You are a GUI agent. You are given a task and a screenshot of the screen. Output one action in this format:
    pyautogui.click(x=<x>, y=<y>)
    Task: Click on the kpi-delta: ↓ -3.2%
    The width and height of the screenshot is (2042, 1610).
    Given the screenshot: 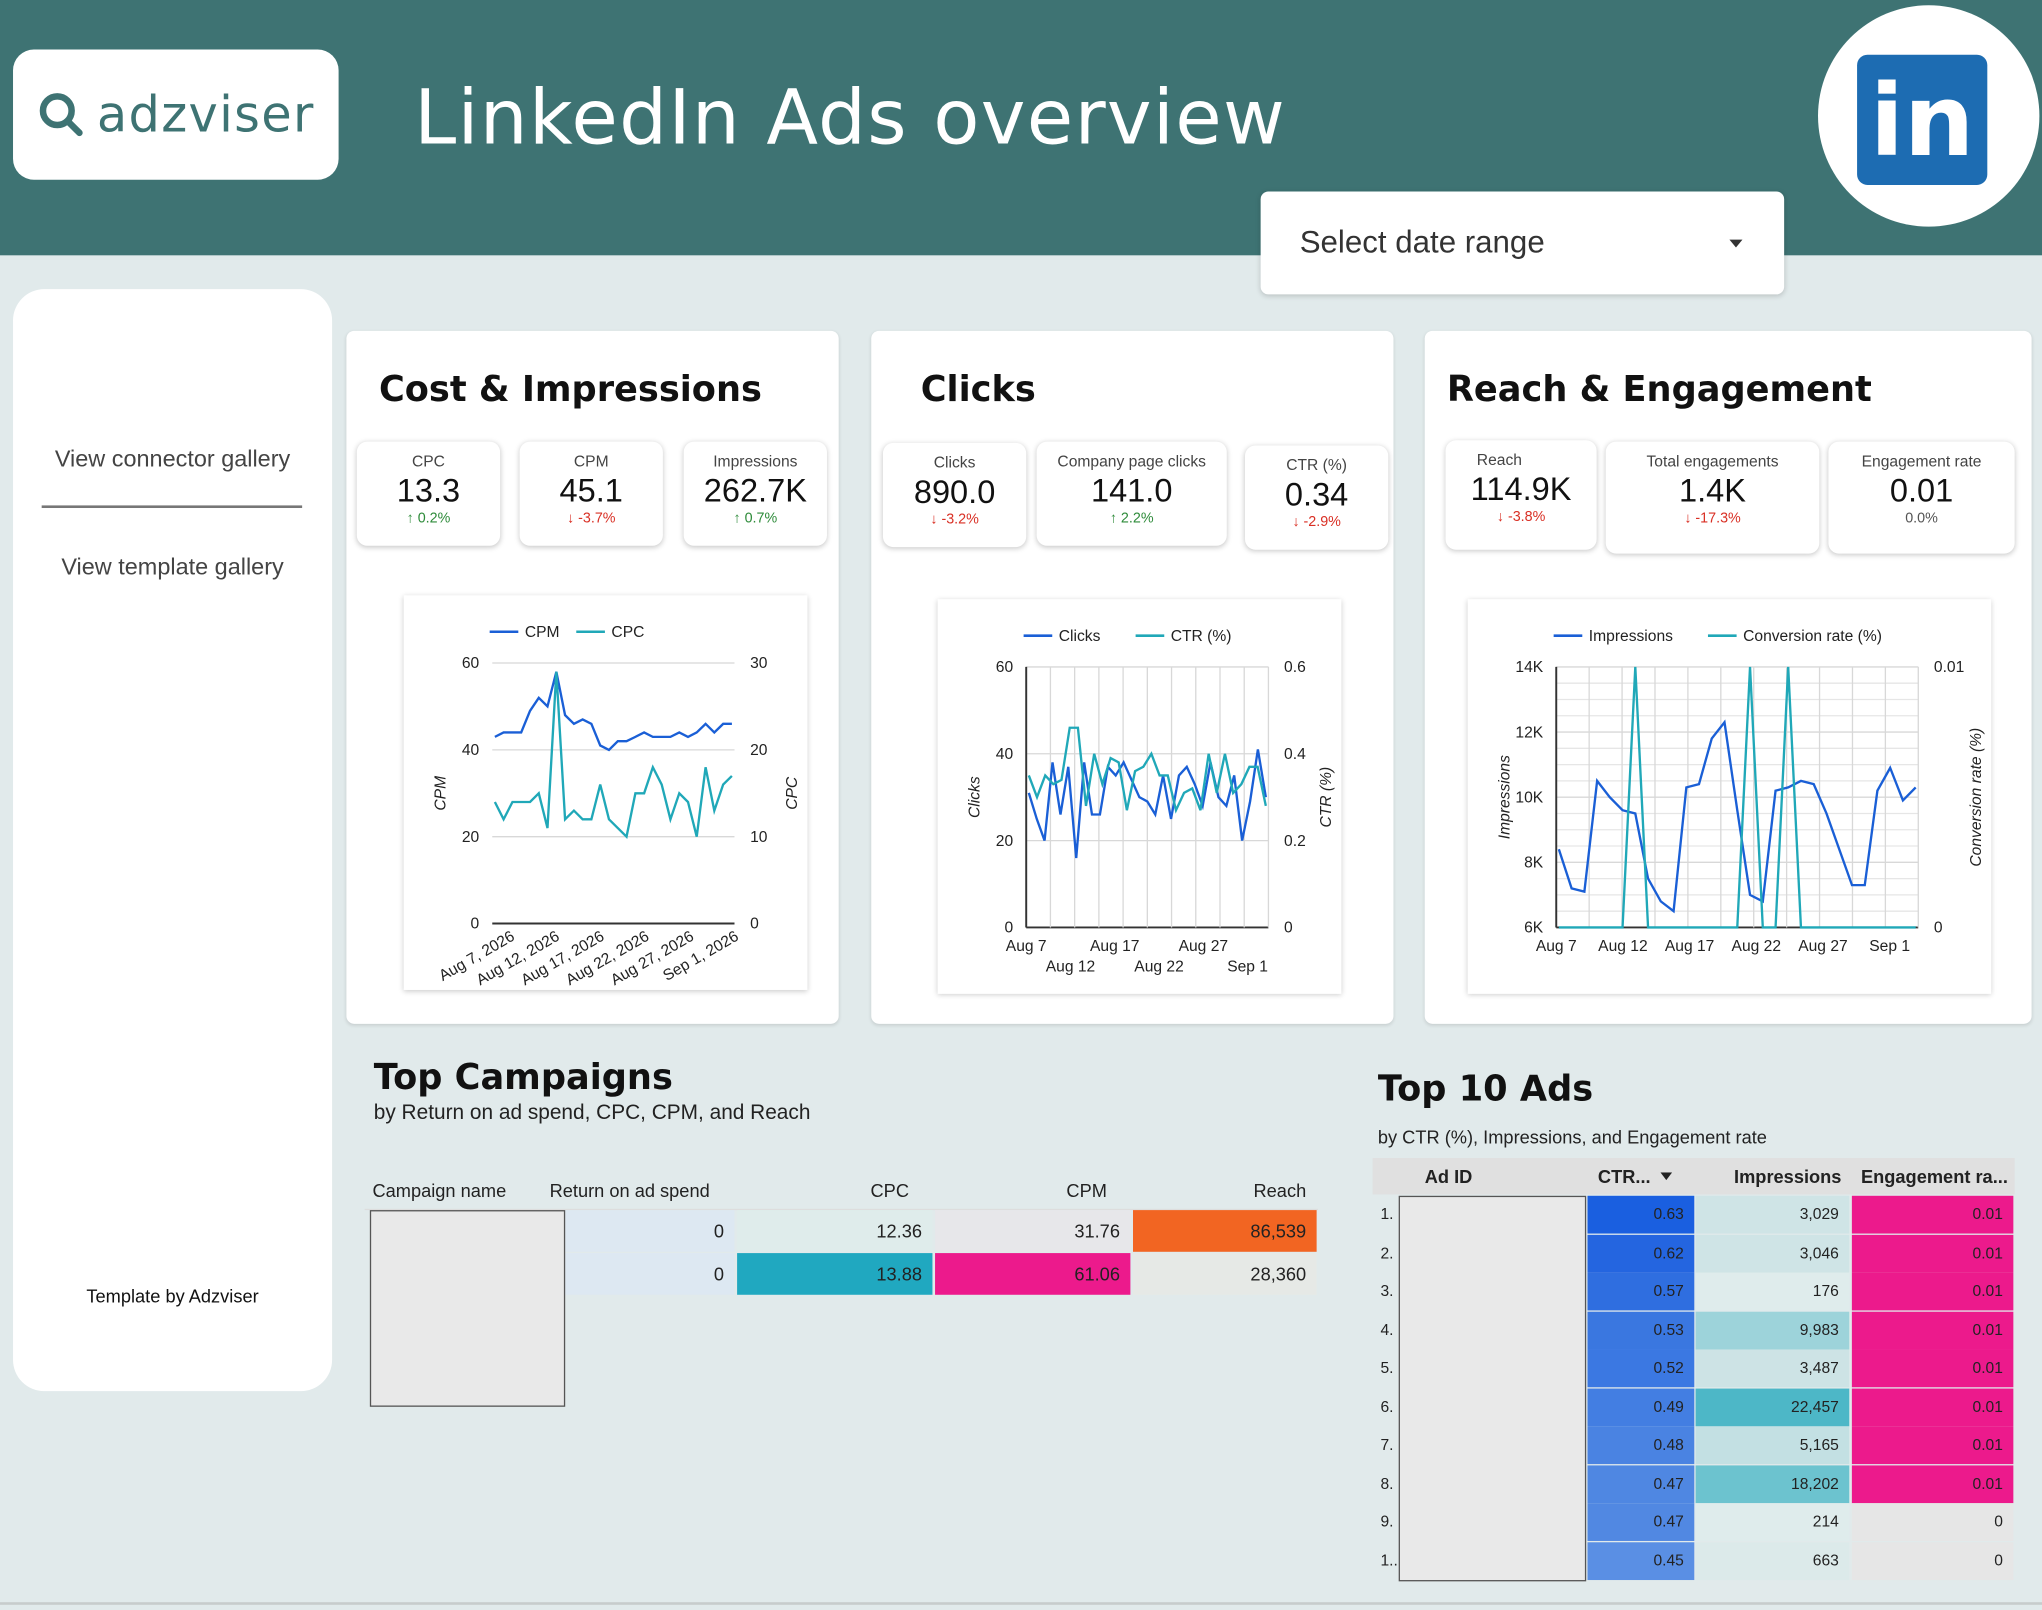 What is the action you would take?
    pyautogui.click(x=954, y=519)
    